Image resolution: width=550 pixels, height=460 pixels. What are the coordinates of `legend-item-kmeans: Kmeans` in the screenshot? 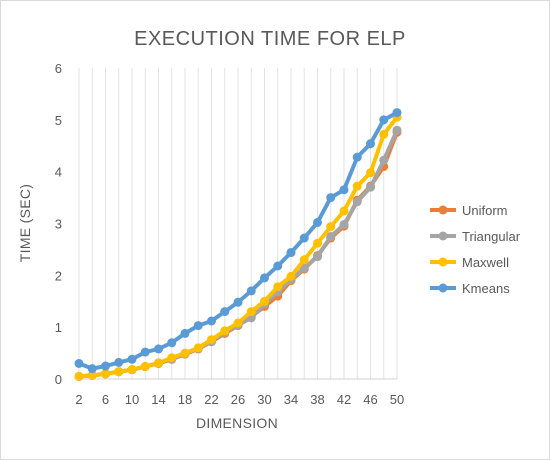 It's located at (470, 288).